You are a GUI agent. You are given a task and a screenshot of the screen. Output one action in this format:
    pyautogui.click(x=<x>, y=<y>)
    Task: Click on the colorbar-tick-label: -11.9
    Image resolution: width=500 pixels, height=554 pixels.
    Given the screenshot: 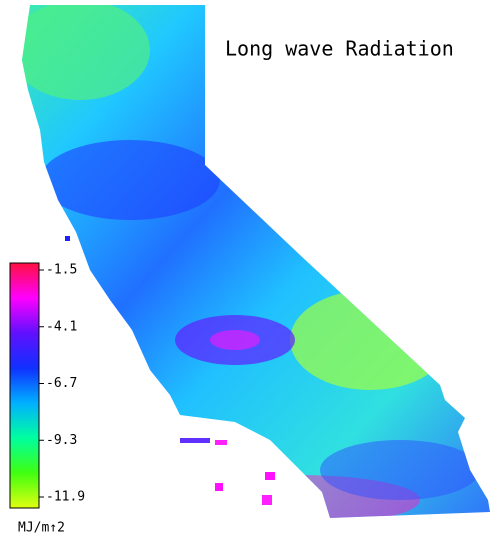 What is the action you would take?
    pyautogui.click(x=65, y=497)
    